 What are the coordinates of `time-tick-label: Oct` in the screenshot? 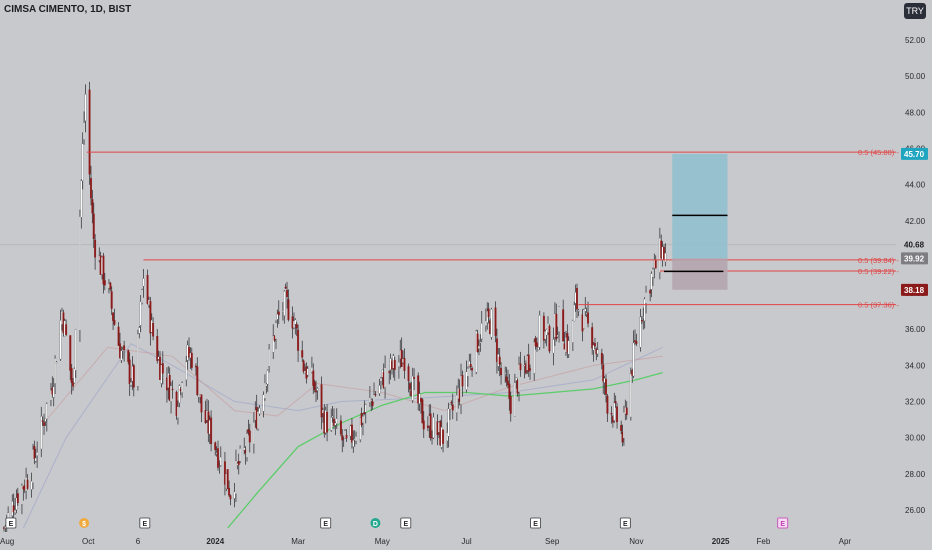 It's located at (88, 541).